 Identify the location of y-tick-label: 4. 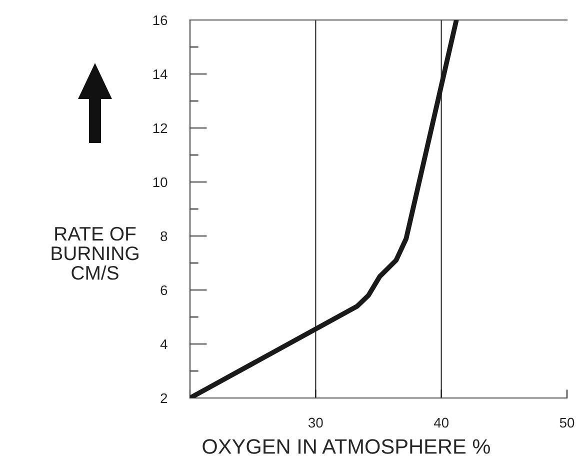
(164, 344).